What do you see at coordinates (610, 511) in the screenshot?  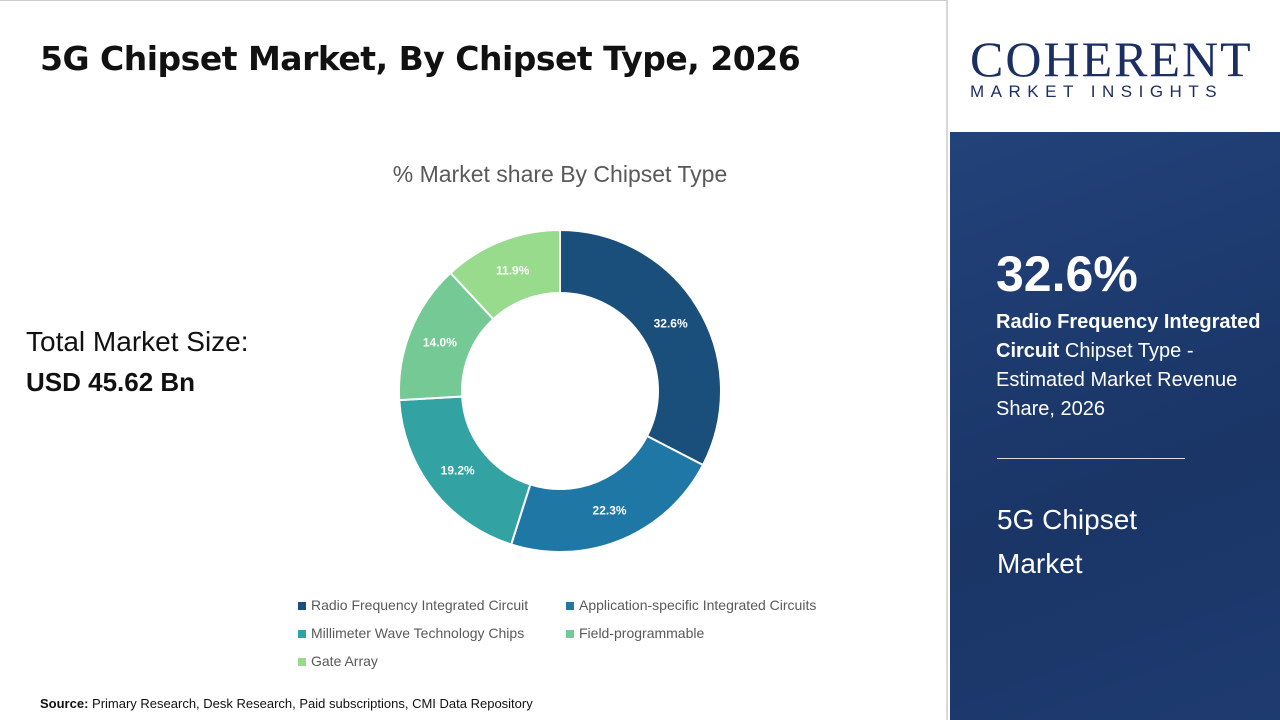 I see `data-label: 22.3%` at bounding box center [610, 511].